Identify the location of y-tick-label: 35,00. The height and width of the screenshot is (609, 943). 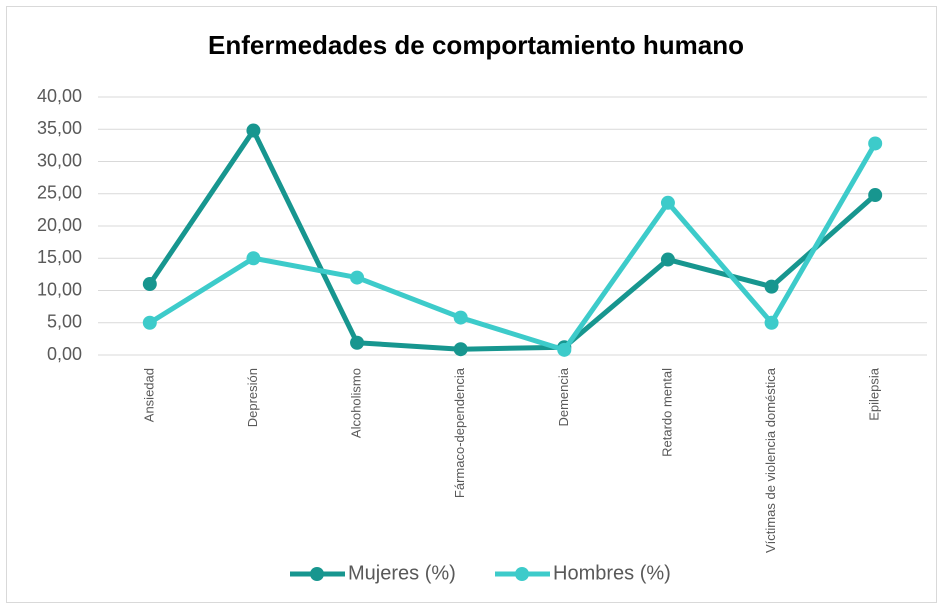
(59, 128).